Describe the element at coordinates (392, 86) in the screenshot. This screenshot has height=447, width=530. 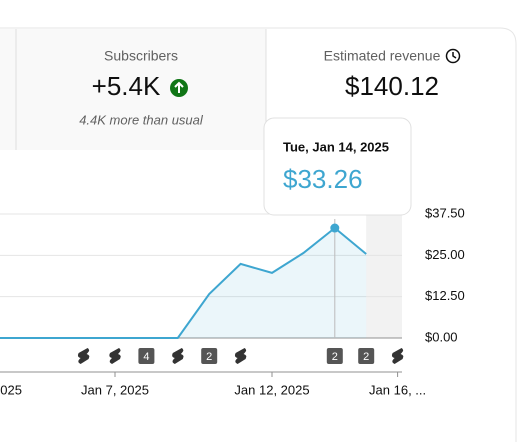
I see `tab-value: $140.12` at that location.